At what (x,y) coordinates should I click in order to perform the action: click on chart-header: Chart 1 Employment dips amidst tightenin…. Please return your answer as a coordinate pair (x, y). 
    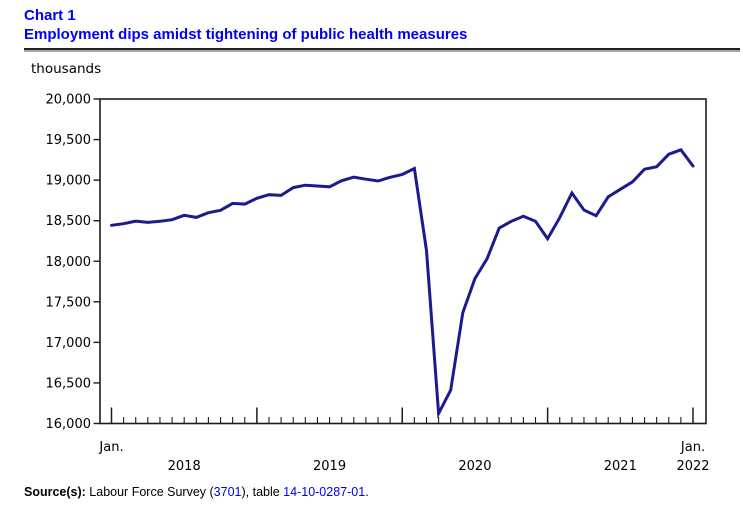
    Looking at the image, I should click on (374, 25).